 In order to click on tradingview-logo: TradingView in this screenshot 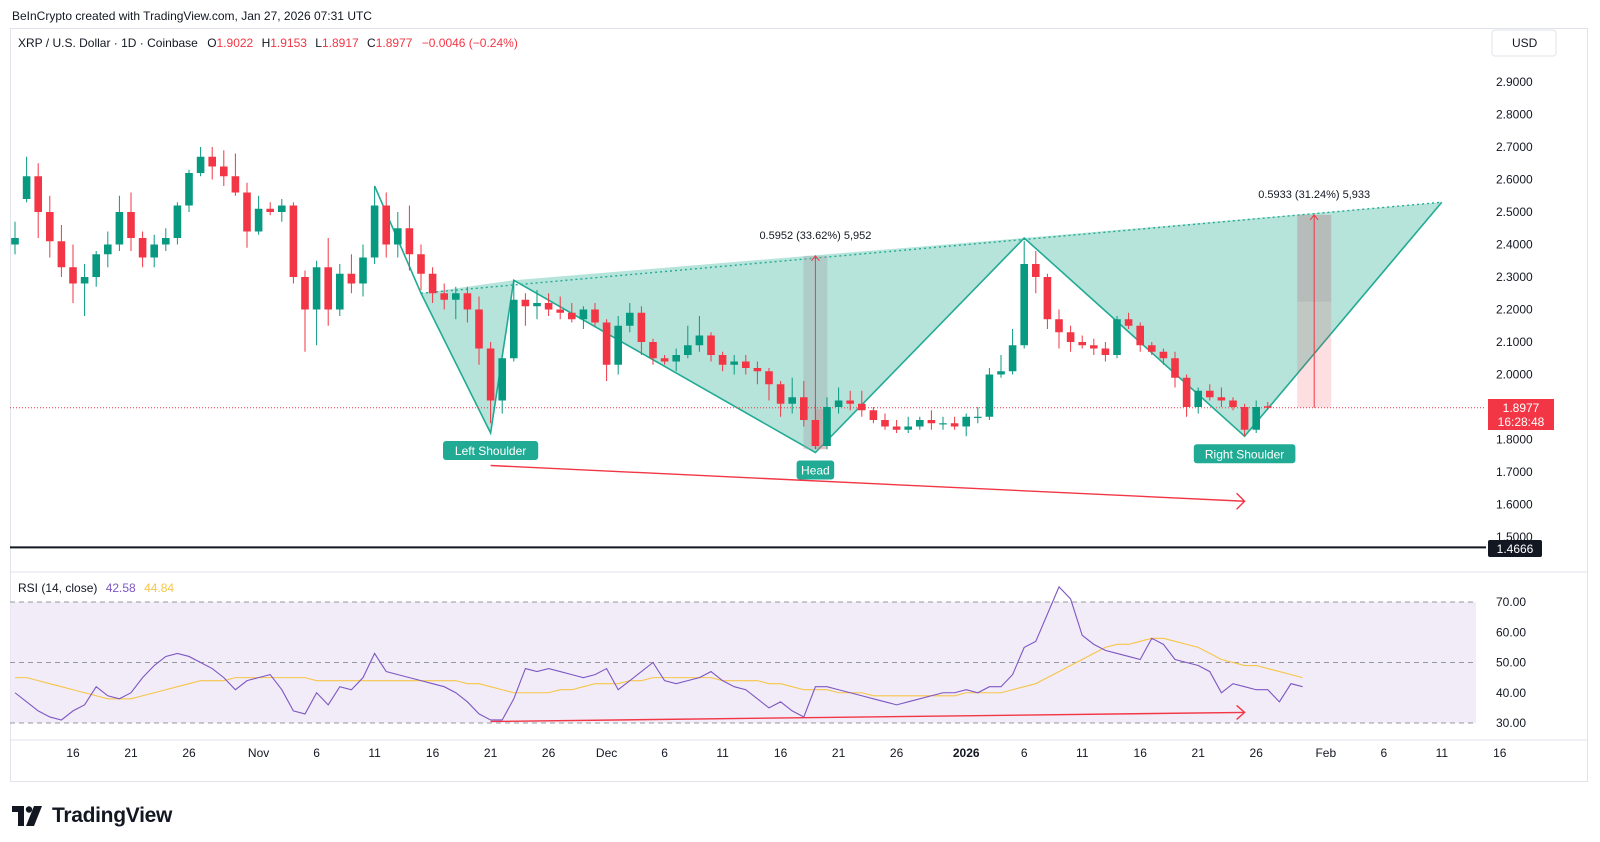, I will do `click(92, 816)`.